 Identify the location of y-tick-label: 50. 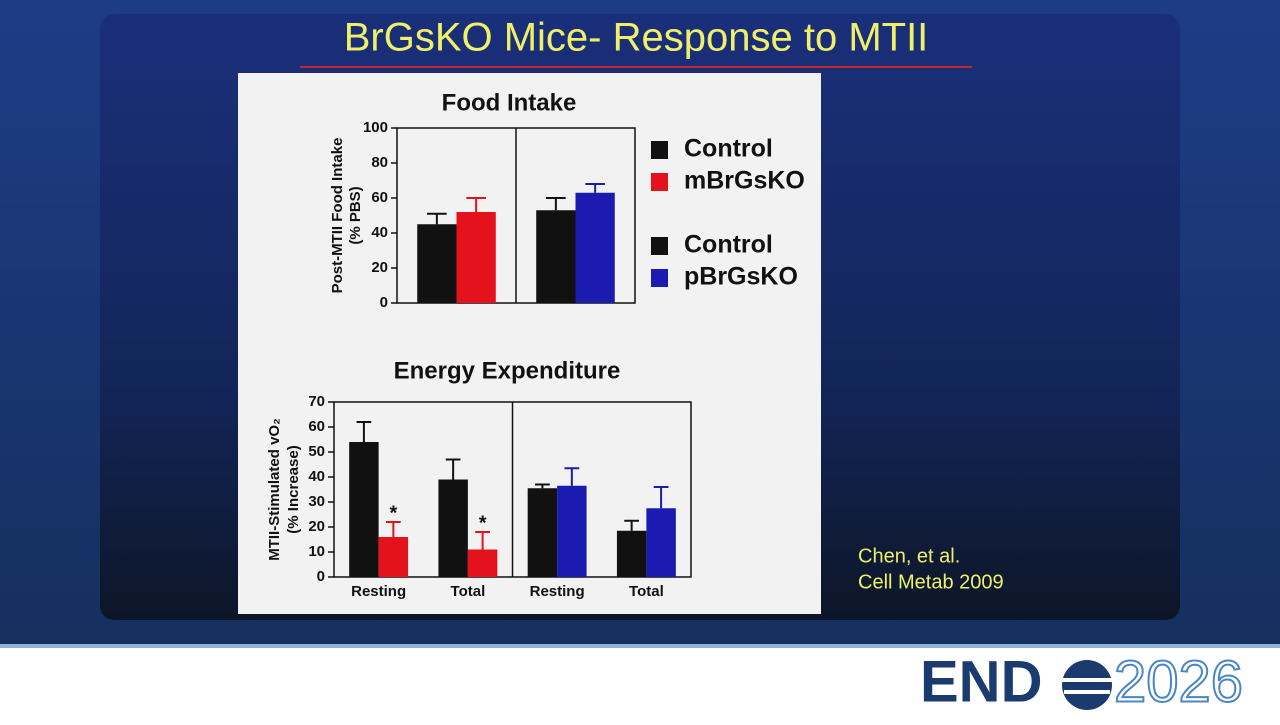
(316, 451).